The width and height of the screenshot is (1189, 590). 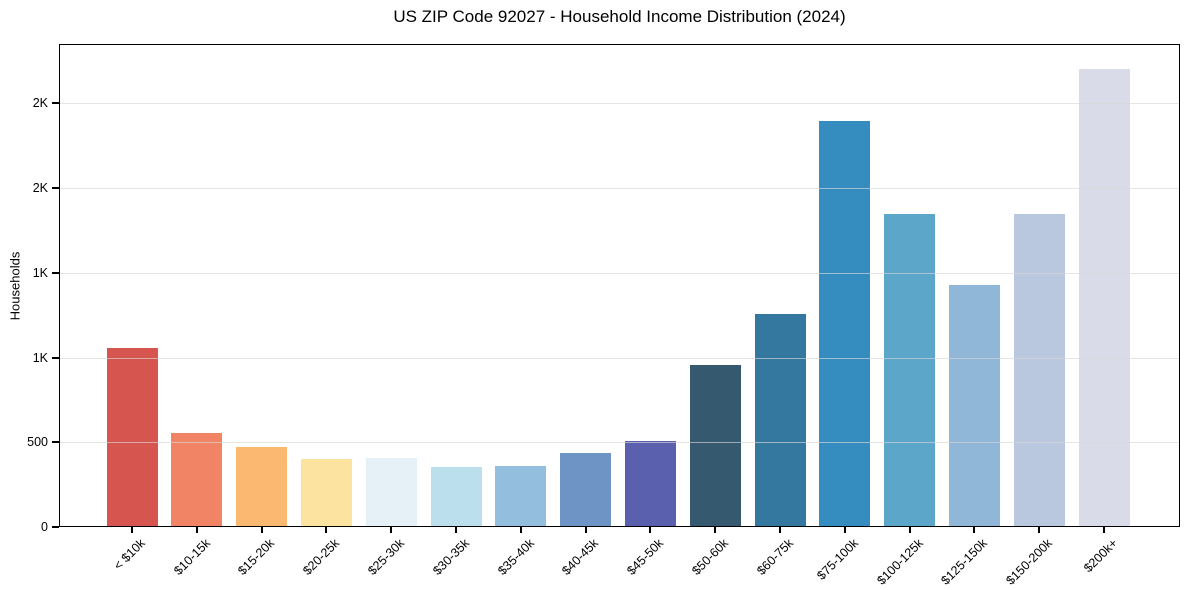 I want to click on x-tick-label: $200k+, so click(x=1100, y=556).